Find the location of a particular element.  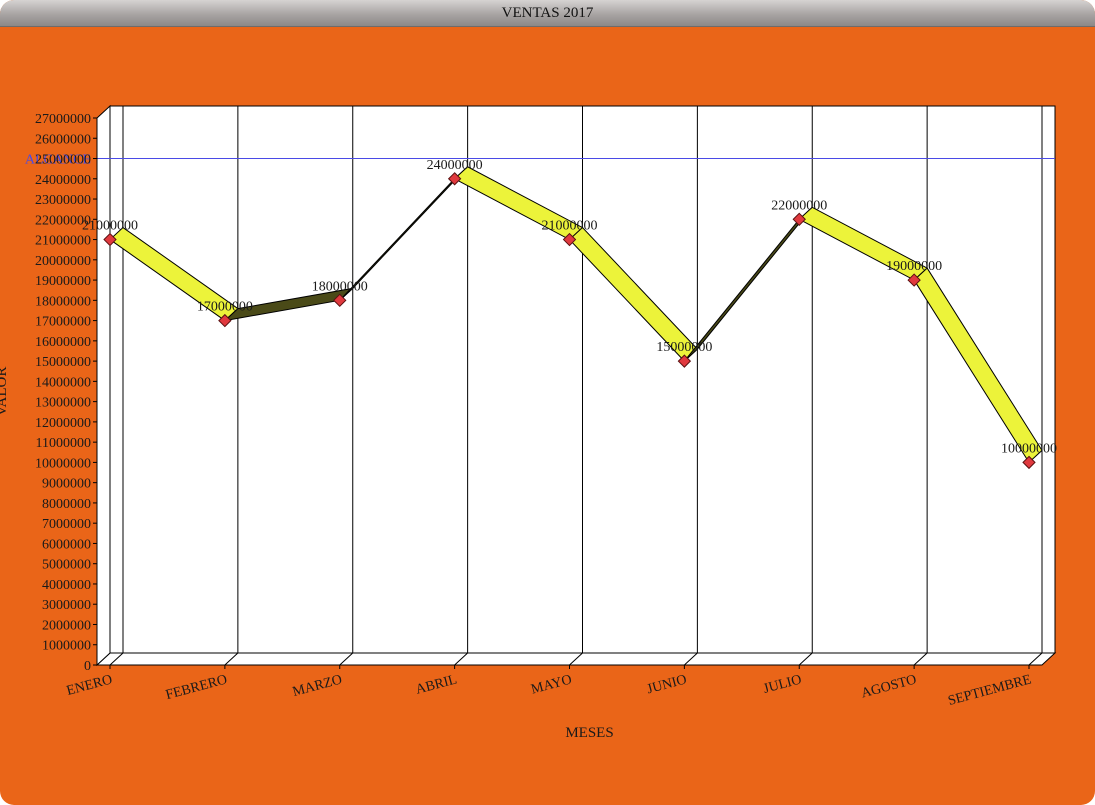

y-tick-label: 8000000 is located at coordinates (66, 504).